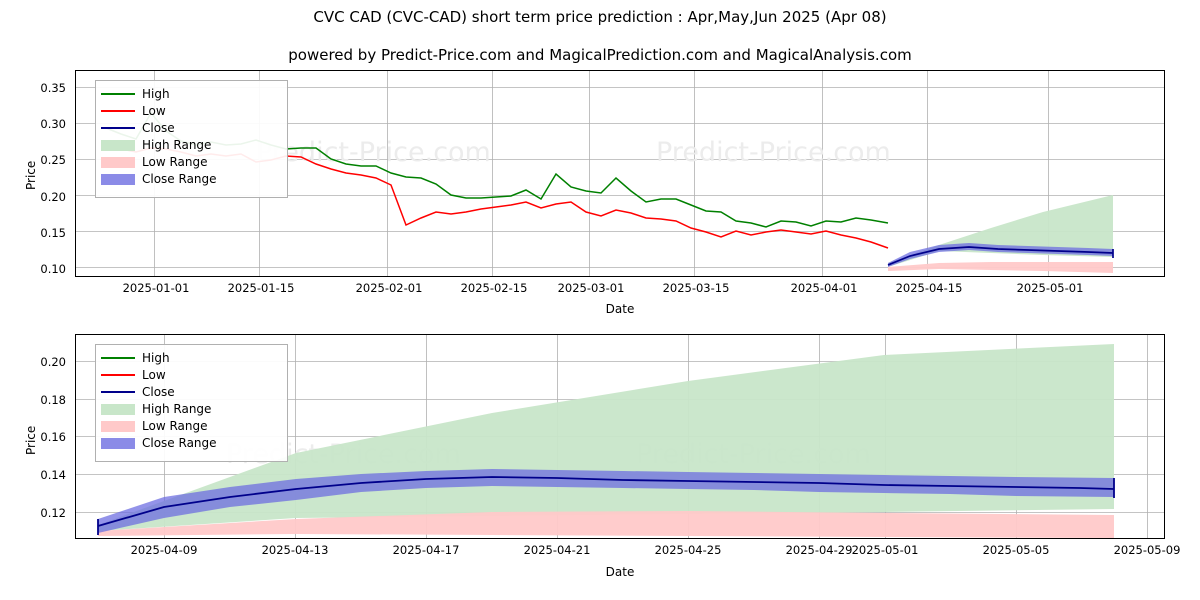 The image size is (1200, 600). What do you see at coordinates (191, 93) in the screenshot?
I see `legend-item-high: High` at bounding box center [191, 93].